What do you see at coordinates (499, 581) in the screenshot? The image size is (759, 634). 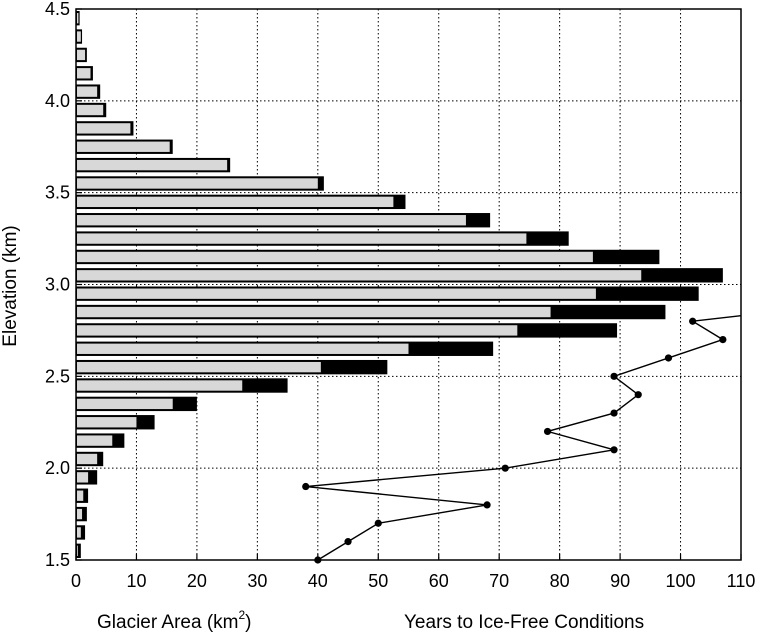 I see `x-tick-label: 70` at bounding box center [499, 581].